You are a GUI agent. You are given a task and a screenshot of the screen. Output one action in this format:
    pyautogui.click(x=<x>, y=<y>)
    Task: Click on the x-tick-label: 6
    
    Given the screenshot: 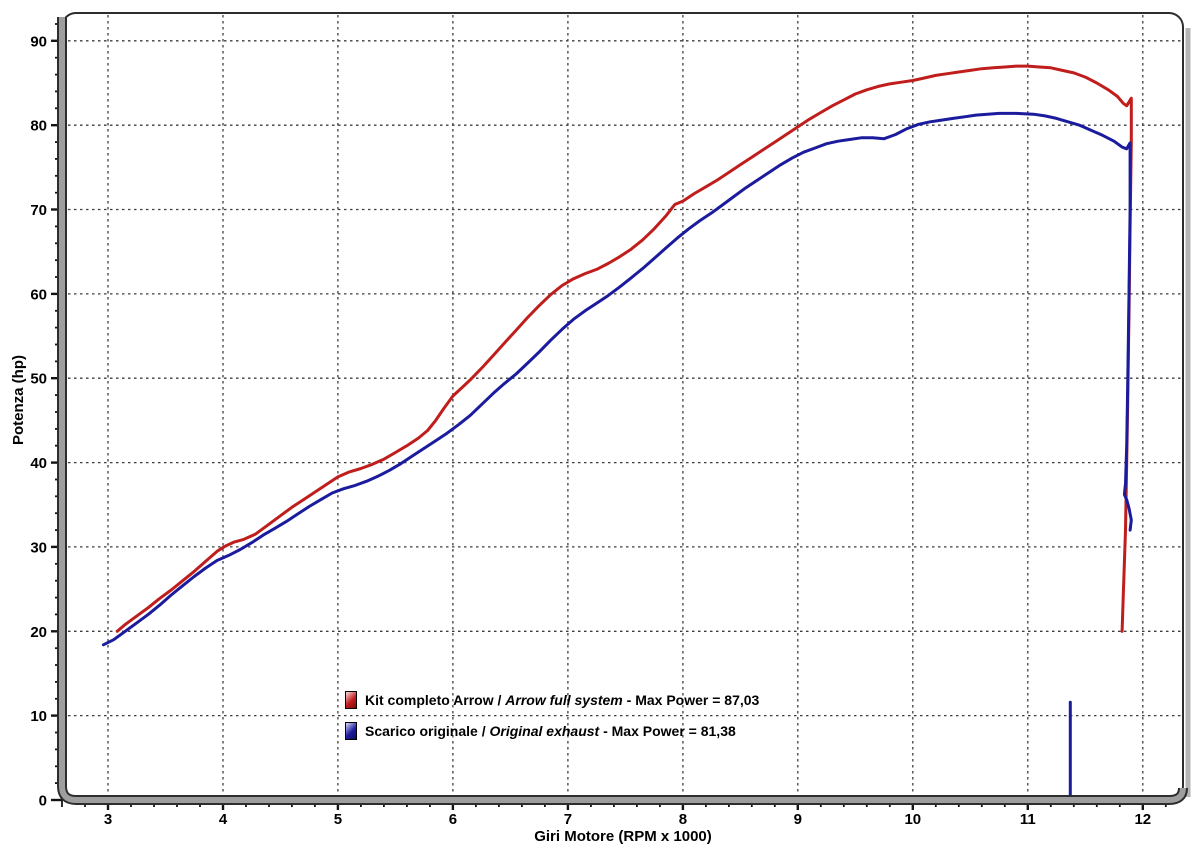 What is the action you would take?
    pyautogui.click(x=453, y=819)
    